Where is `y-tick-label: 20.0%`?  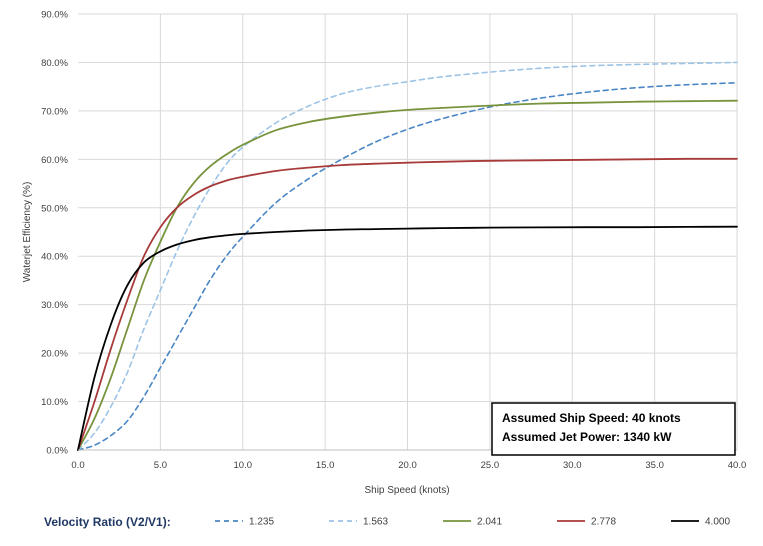
y-tick-label: 20.0% is located at coordinates (54, 354).